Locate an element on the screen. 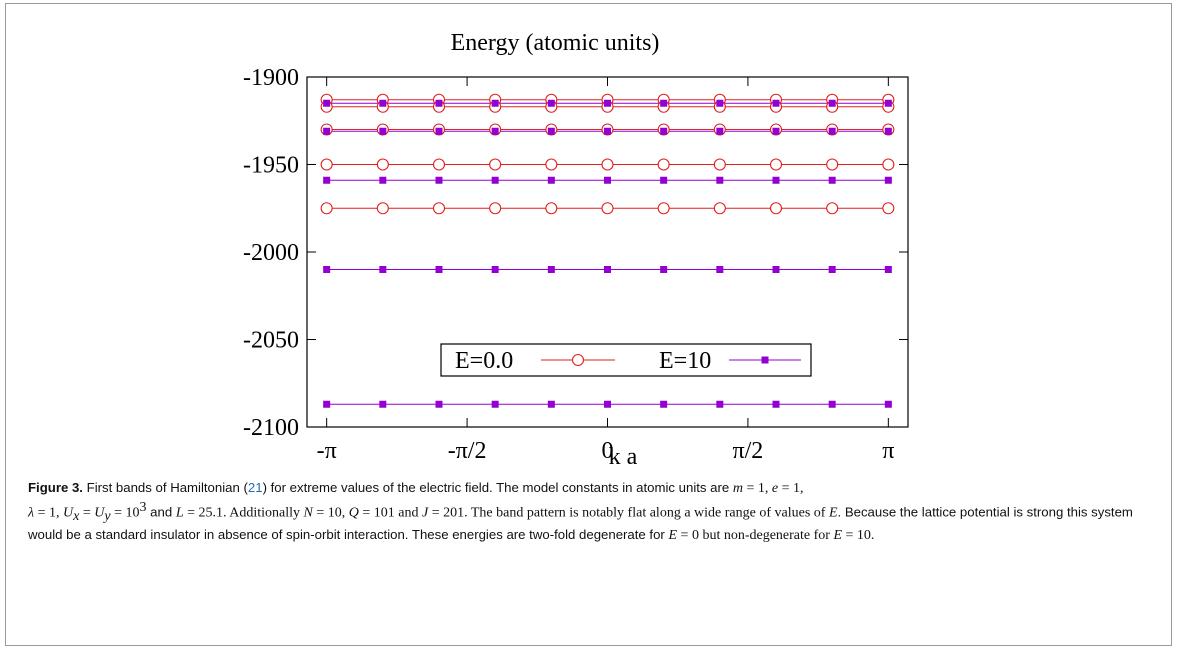  math-text: = 10 is located at coordinates (125, 512).